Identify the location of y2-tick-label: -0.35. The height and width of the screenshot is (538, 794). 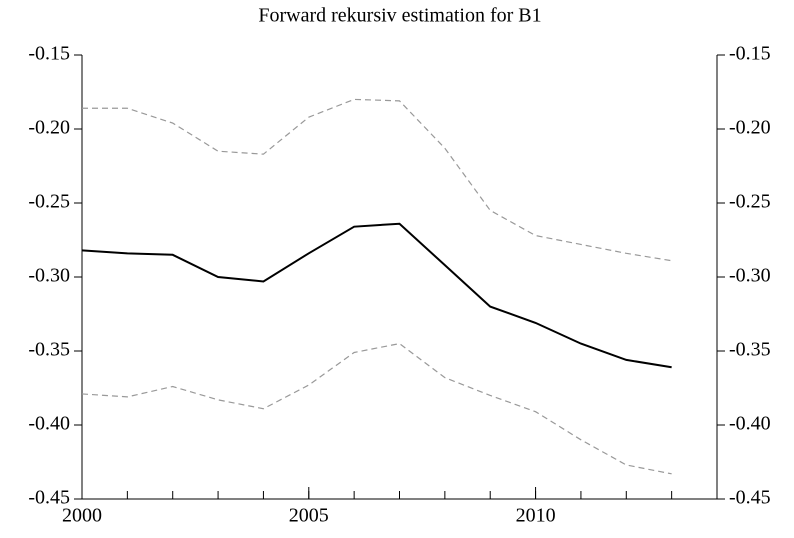
(750, 350).